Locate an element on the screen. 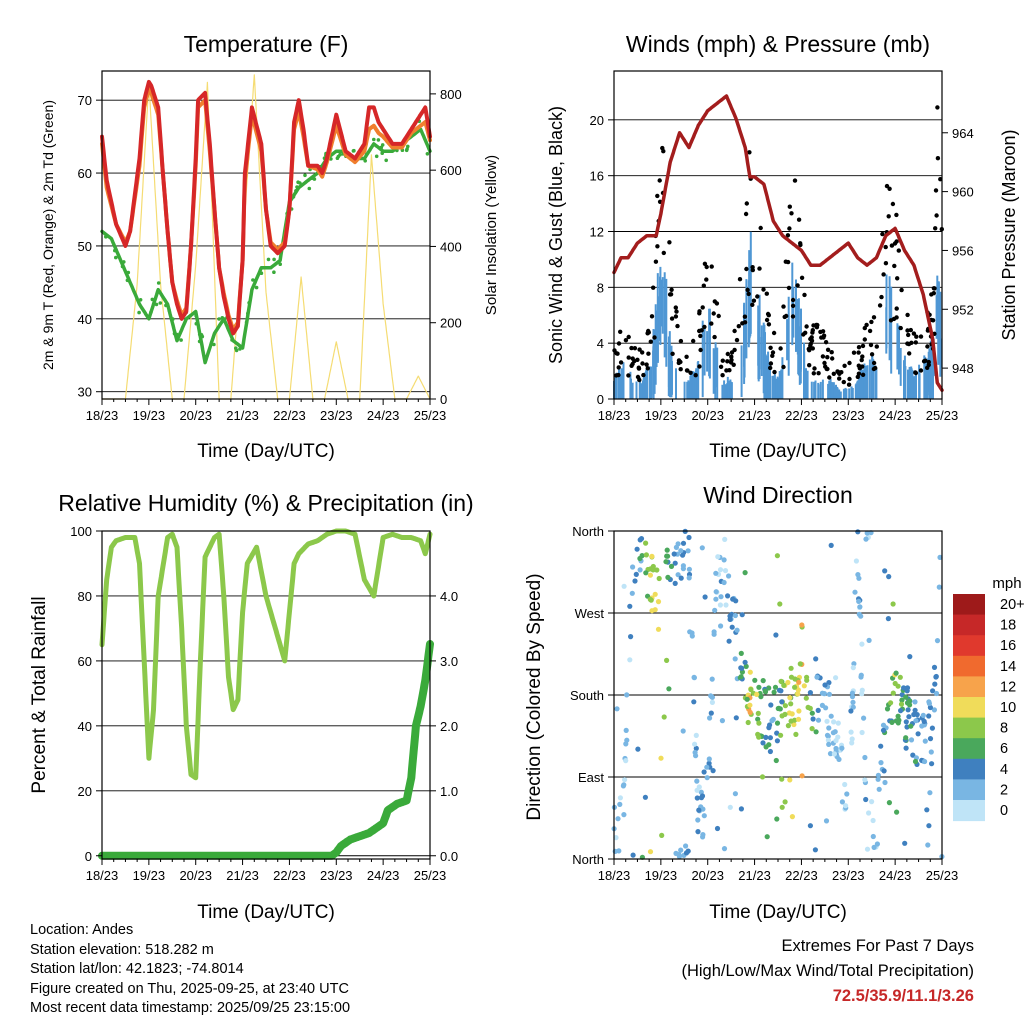 The width and height of the screenshot is (1024, 1029). direction-x-tick-label: 19/23 is located at coordinates (661, 875).